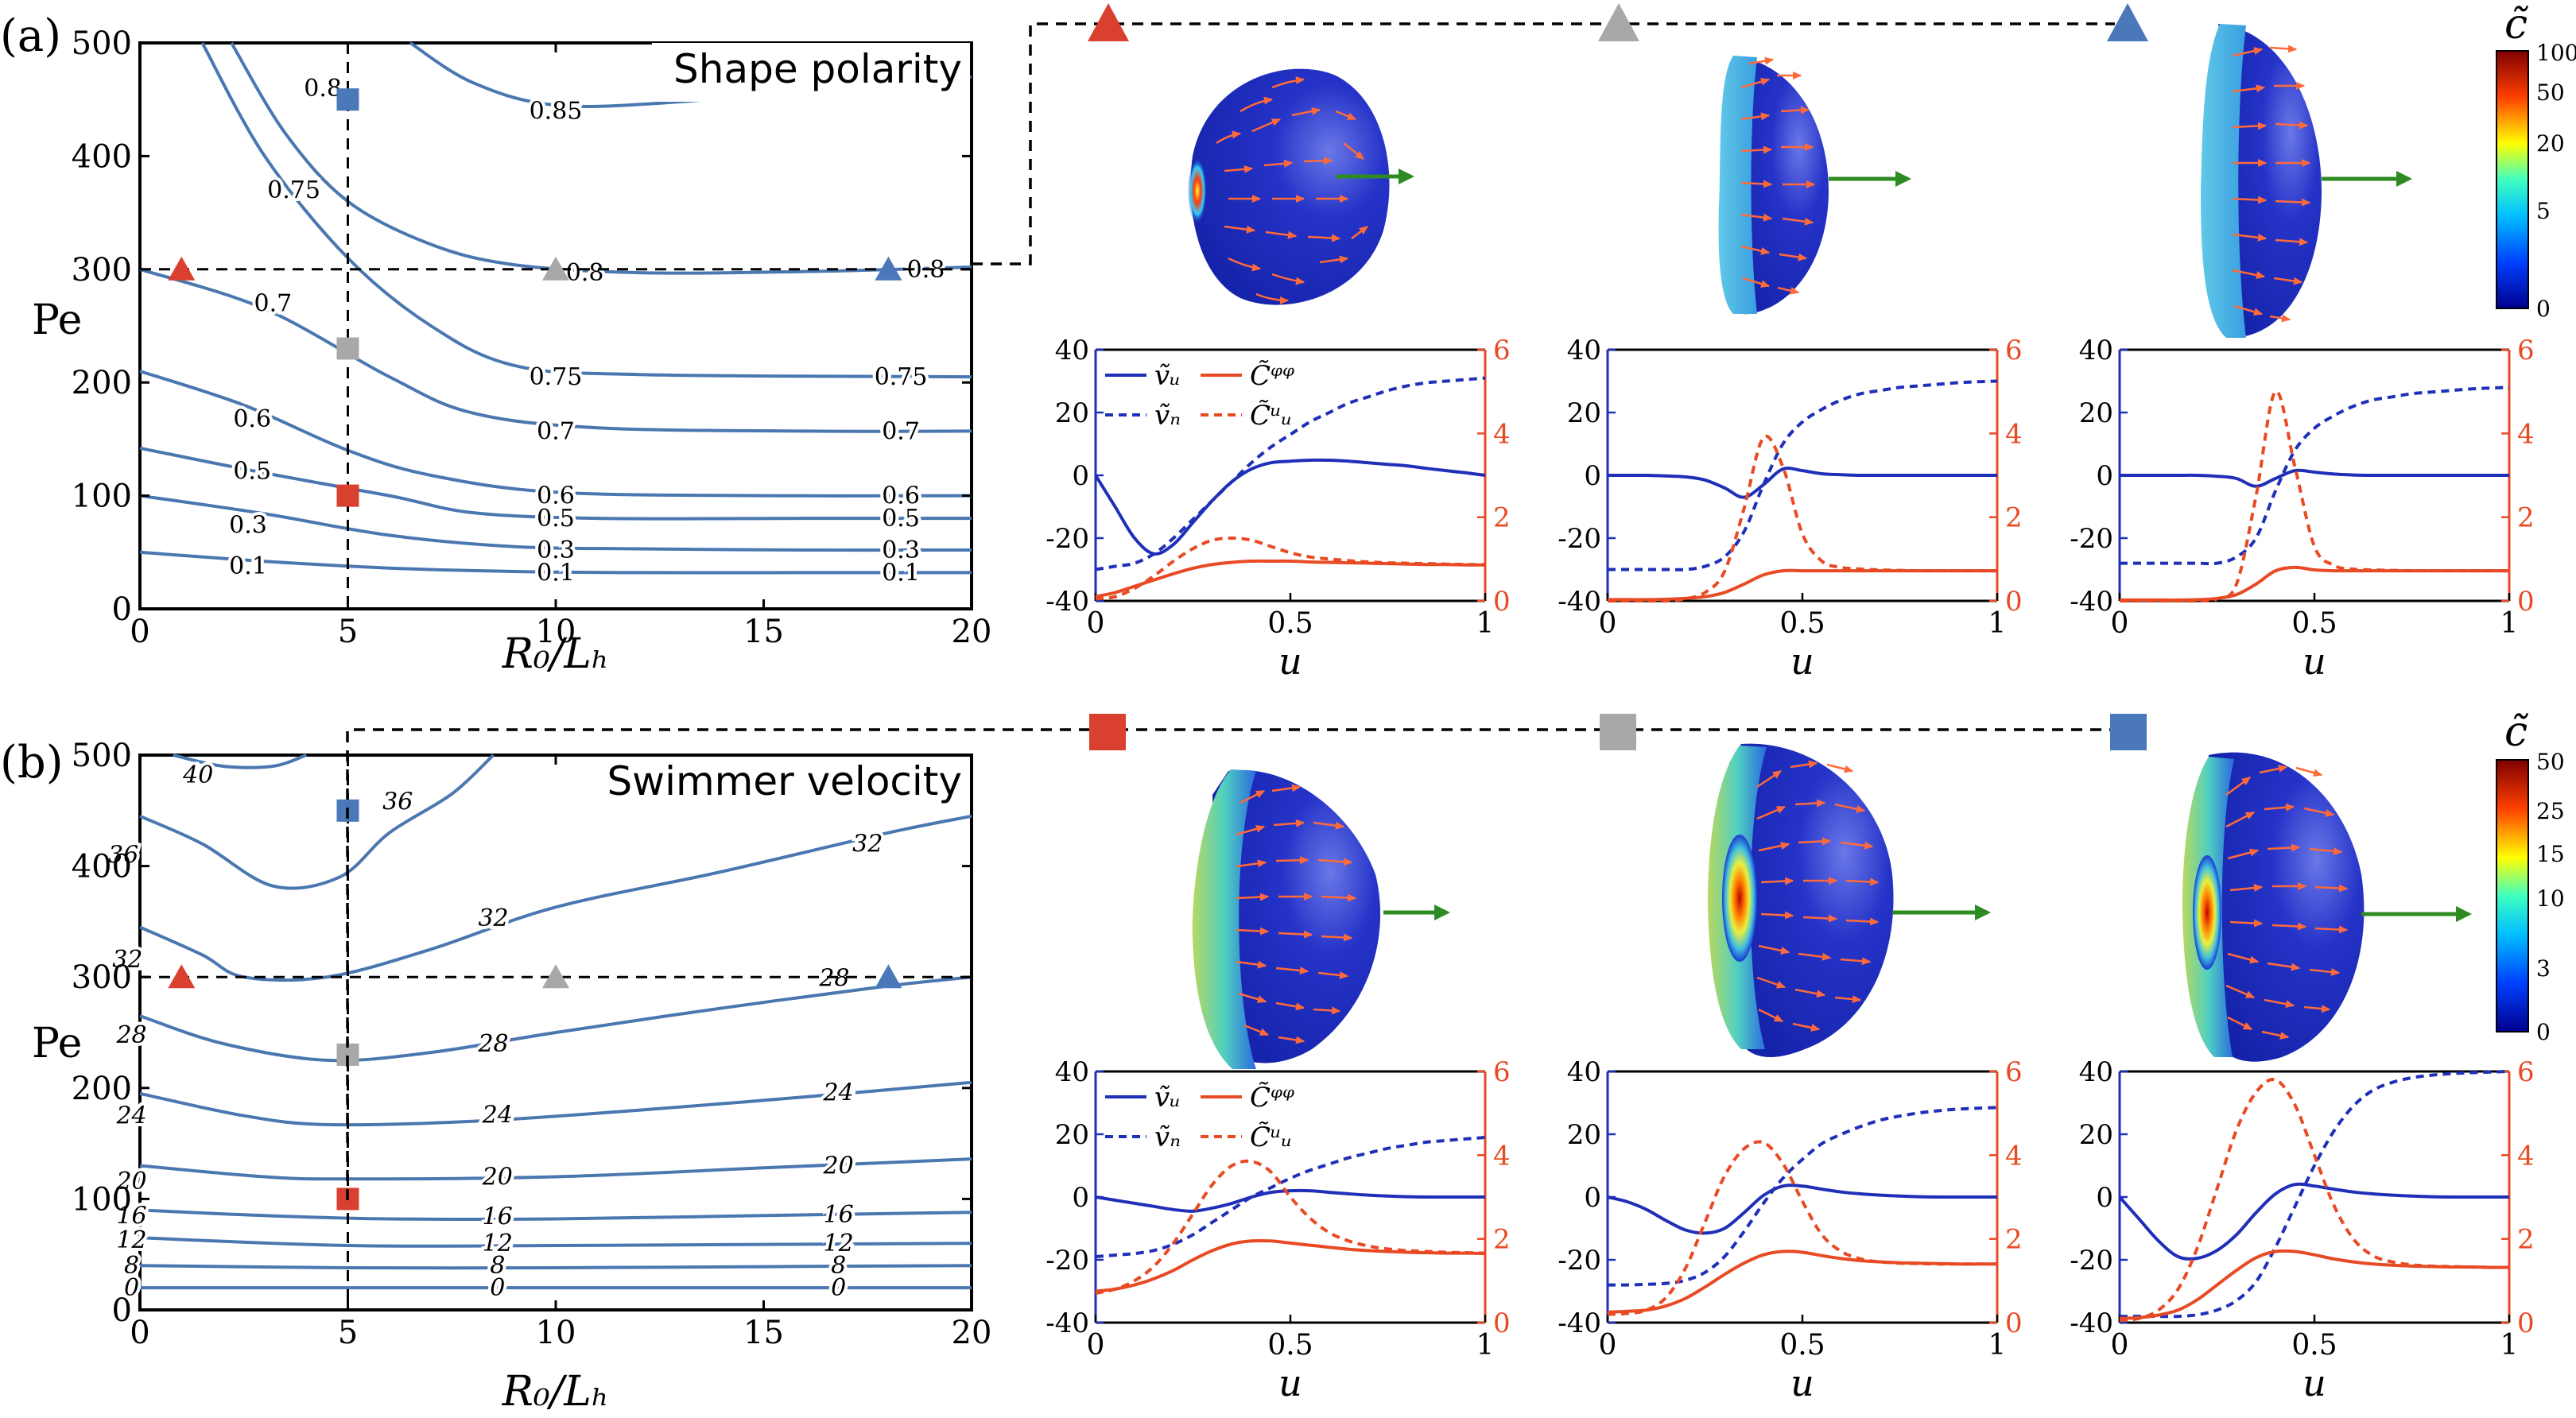 The width and height of the screenshot is (2576, 1418). What do you see at coordinates (1543, 144) in the screenshot?
I see `connector-line` at bounding box center [1543, 144].